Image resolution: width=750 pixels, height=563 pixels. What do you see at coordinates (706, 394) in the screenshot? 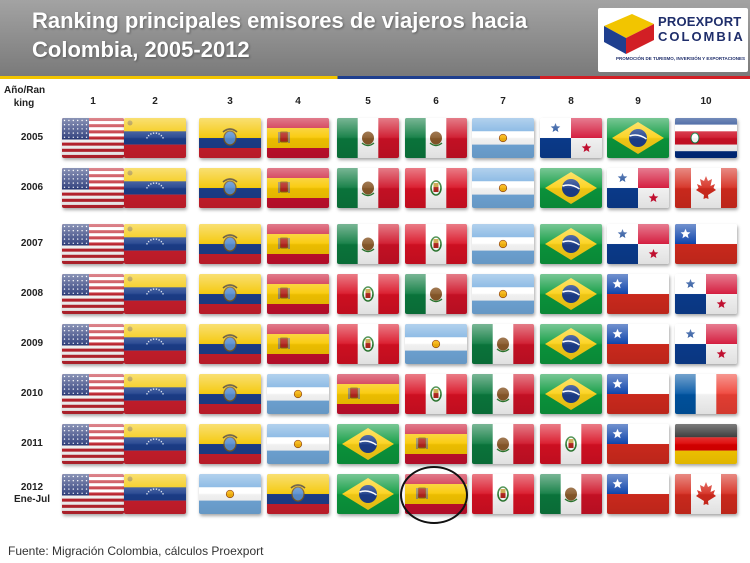
I see `flag-france` at bounding box center [706, 394].